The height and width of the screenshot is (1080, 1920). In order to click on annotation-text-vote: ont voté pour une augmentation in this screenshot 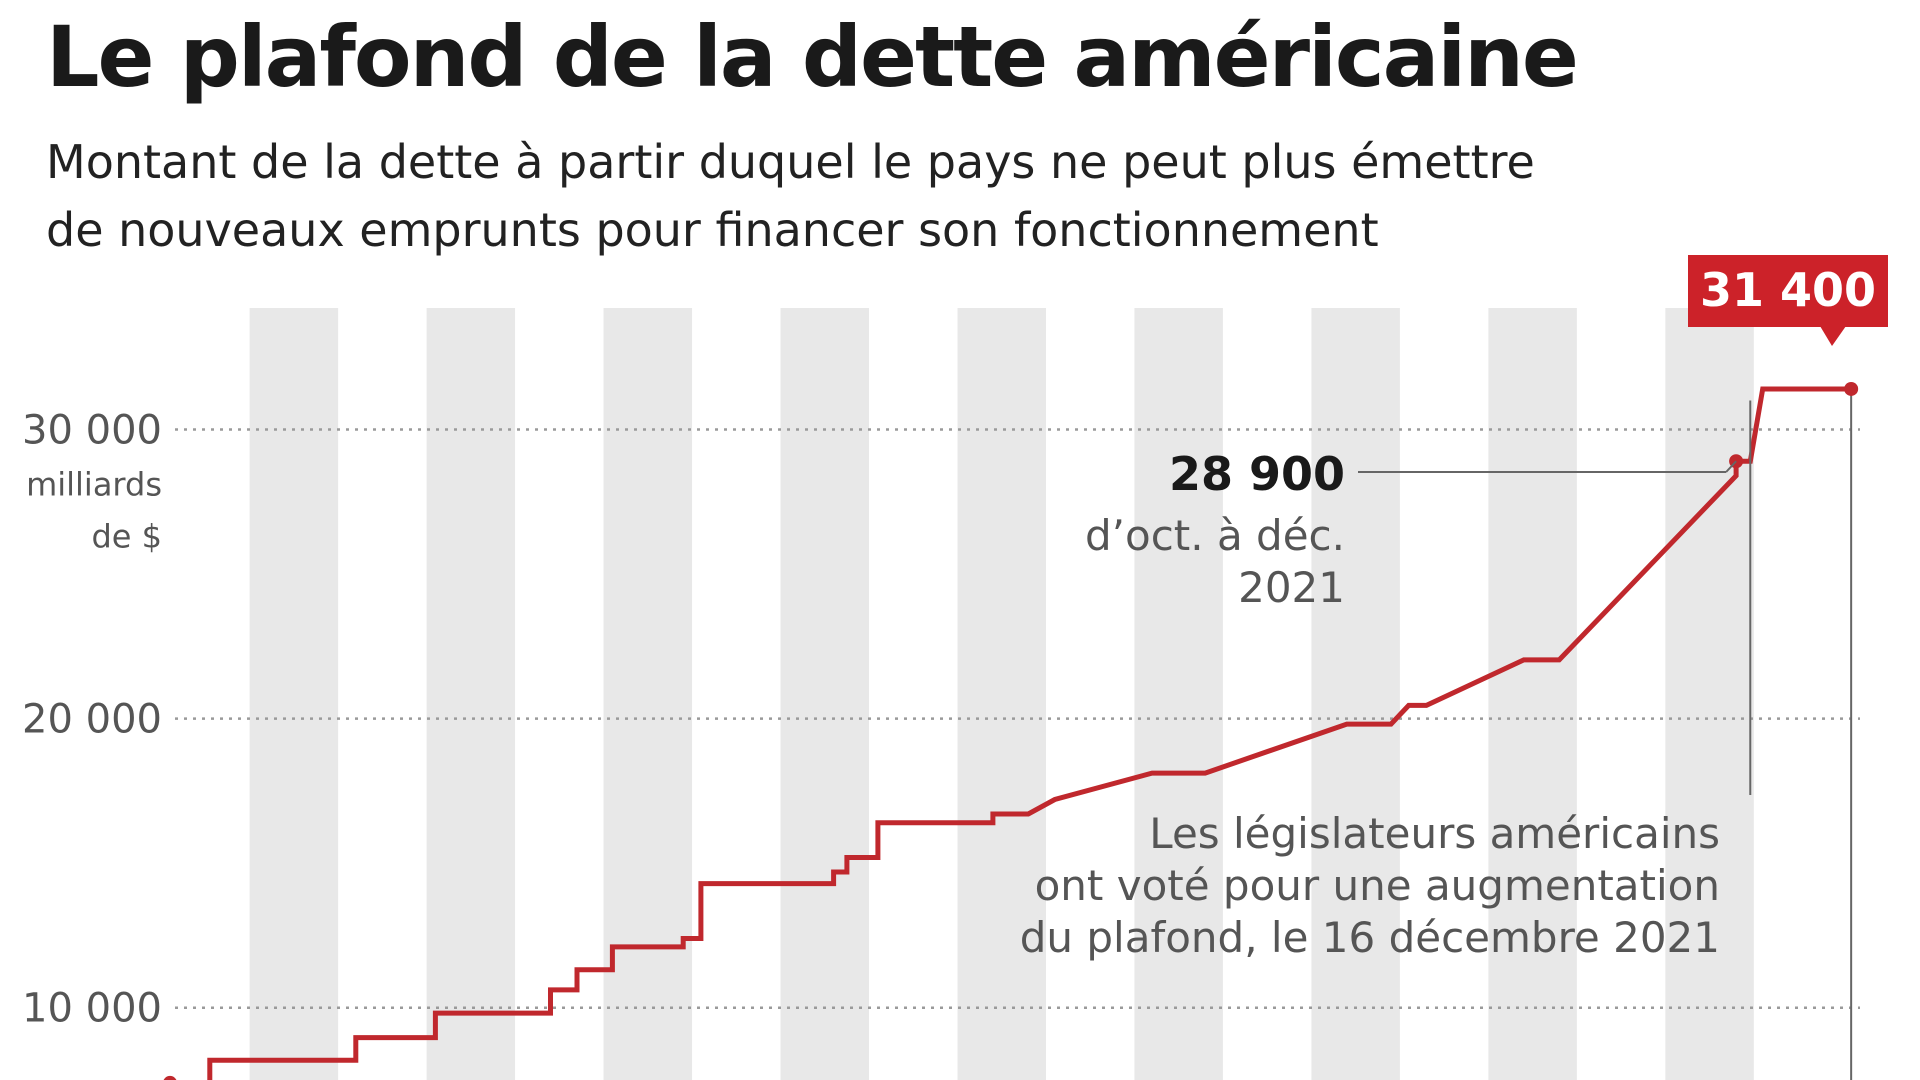, I will do `click(1377, 885)`.